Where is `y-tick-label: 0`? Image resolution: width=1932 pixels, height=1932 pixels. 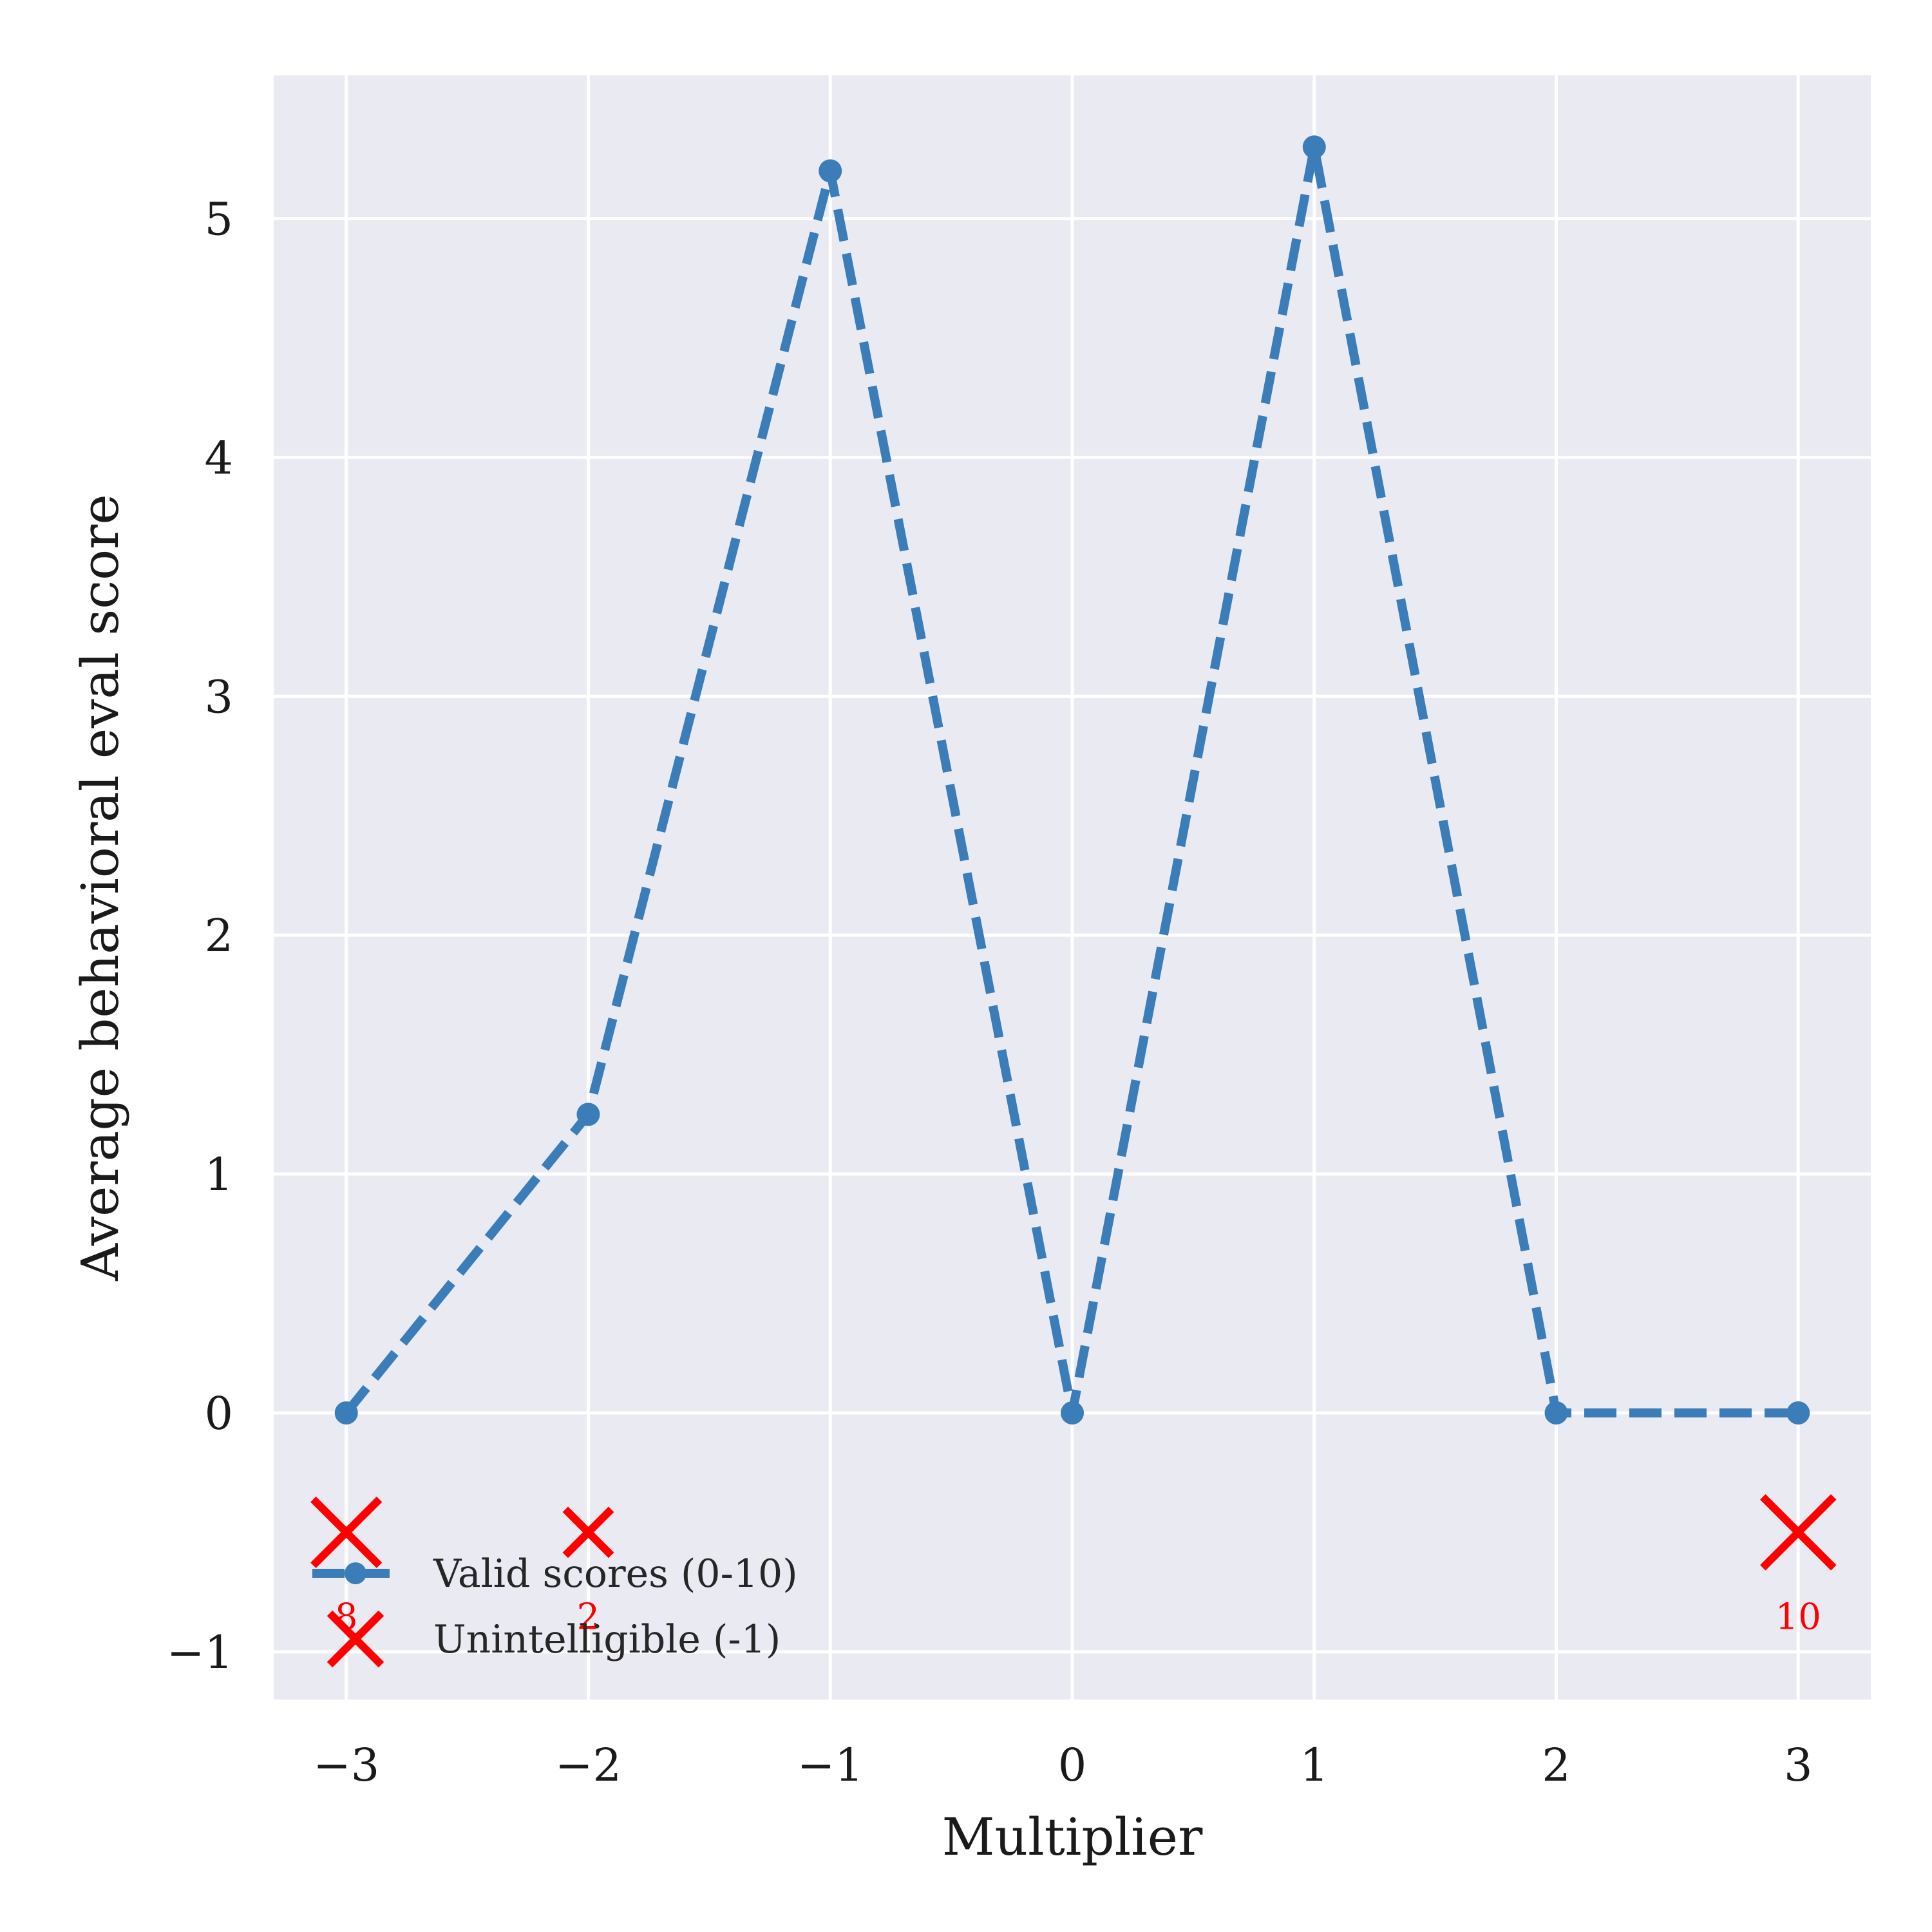 y-tick-label: 0 is located at coordinates (218, 1413).